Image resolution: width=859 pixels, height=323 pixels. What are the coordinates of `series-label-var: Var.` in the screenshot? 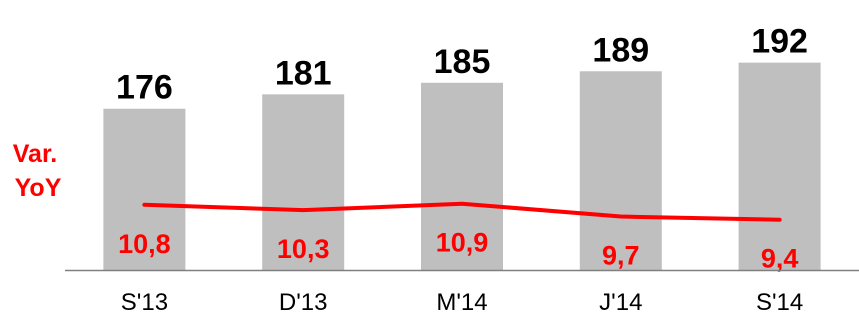 It's located at (35, 154).